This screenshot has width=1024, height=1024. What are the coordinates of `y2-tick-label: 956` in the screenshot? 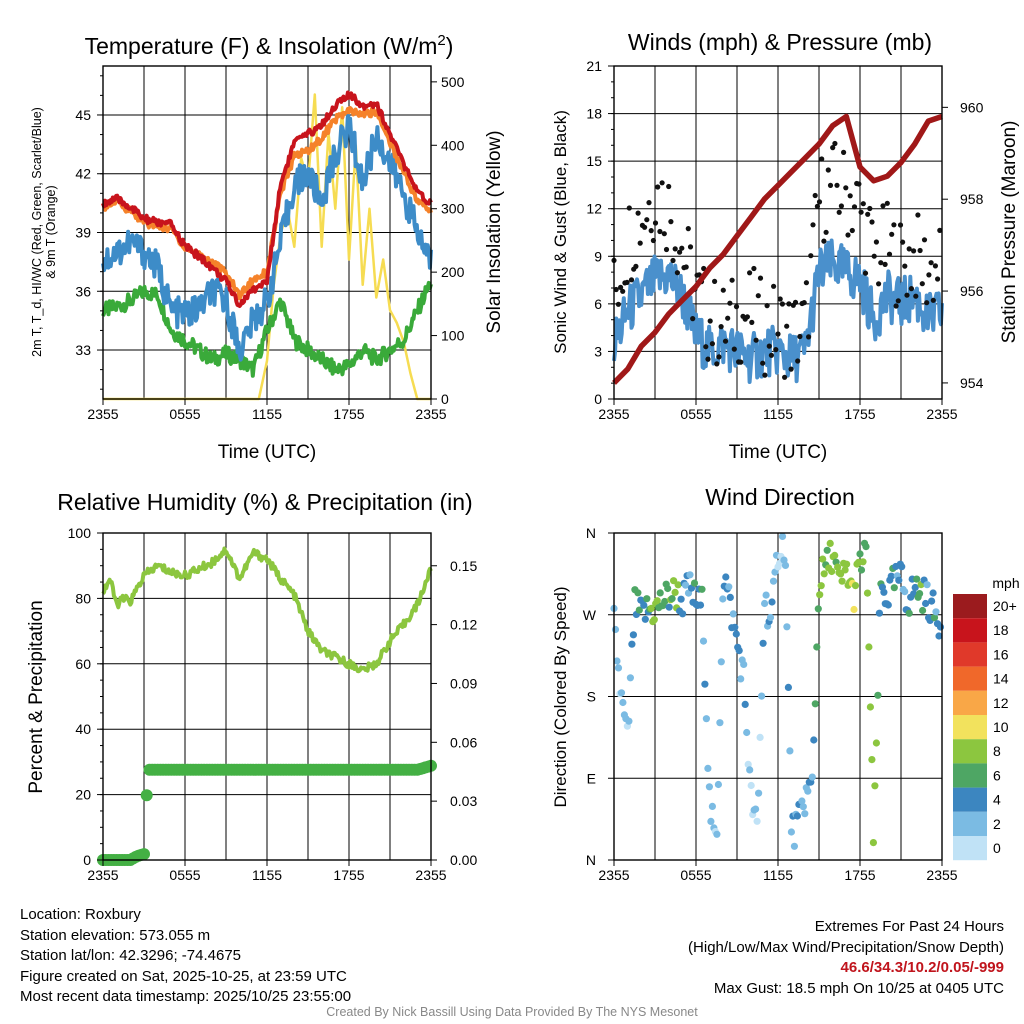 It's located at (972, 291).